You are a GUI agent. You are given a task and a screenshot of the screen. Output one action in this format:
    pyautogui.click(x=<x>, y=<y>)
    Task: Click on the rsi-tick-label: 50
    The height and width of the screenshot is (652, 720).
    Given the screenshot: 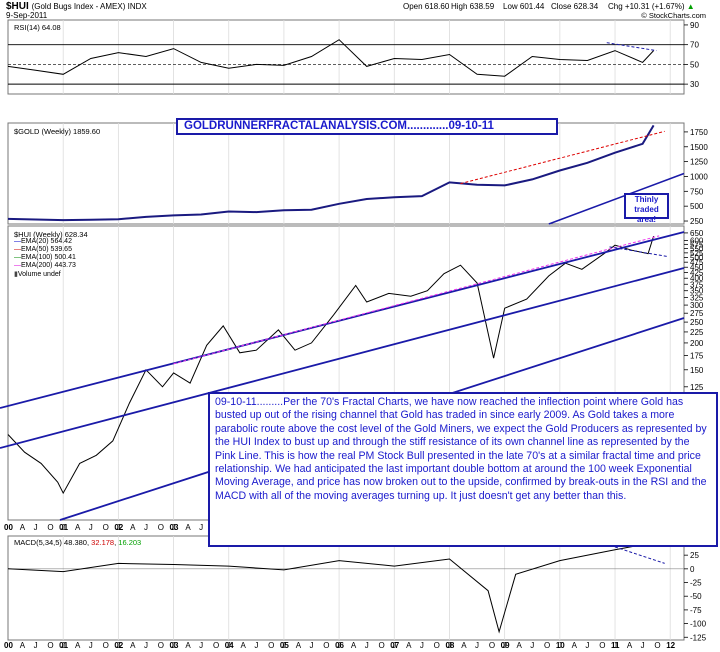 What is the action you would take?
    pyautogui.click(x=694, y=64)
    